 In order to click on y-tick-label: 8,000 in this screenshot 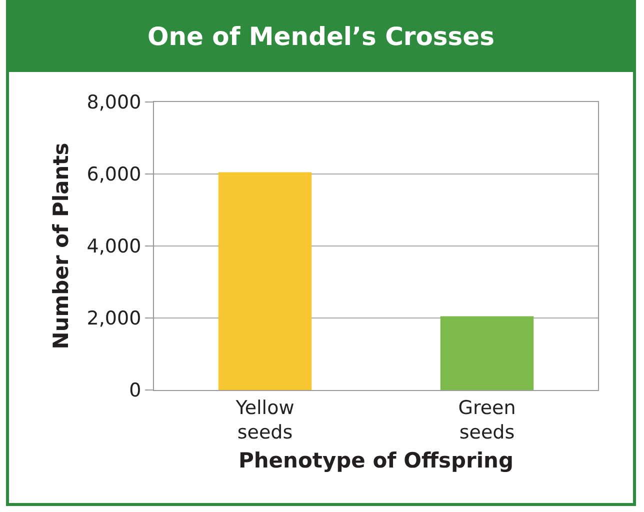, I will do `click(114, 103)`.